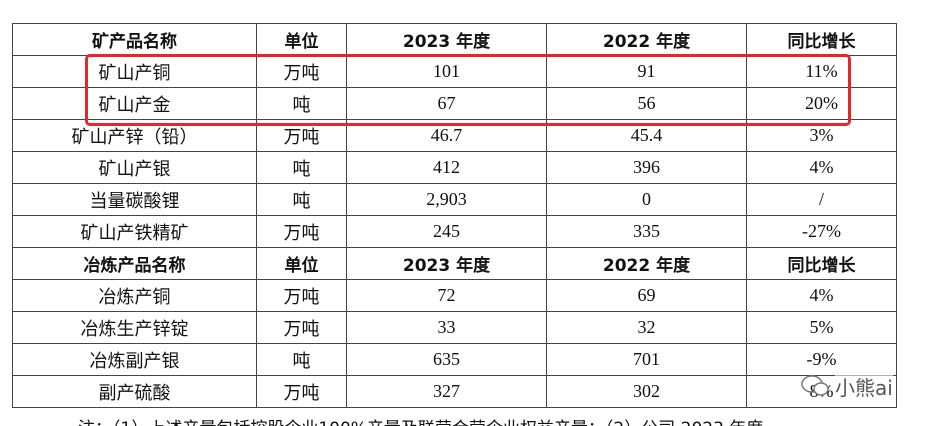 This screenshot has width=930, height=426. I want to click on data-row: 矿山产银吨 412 396 4%, so click(454, 167).